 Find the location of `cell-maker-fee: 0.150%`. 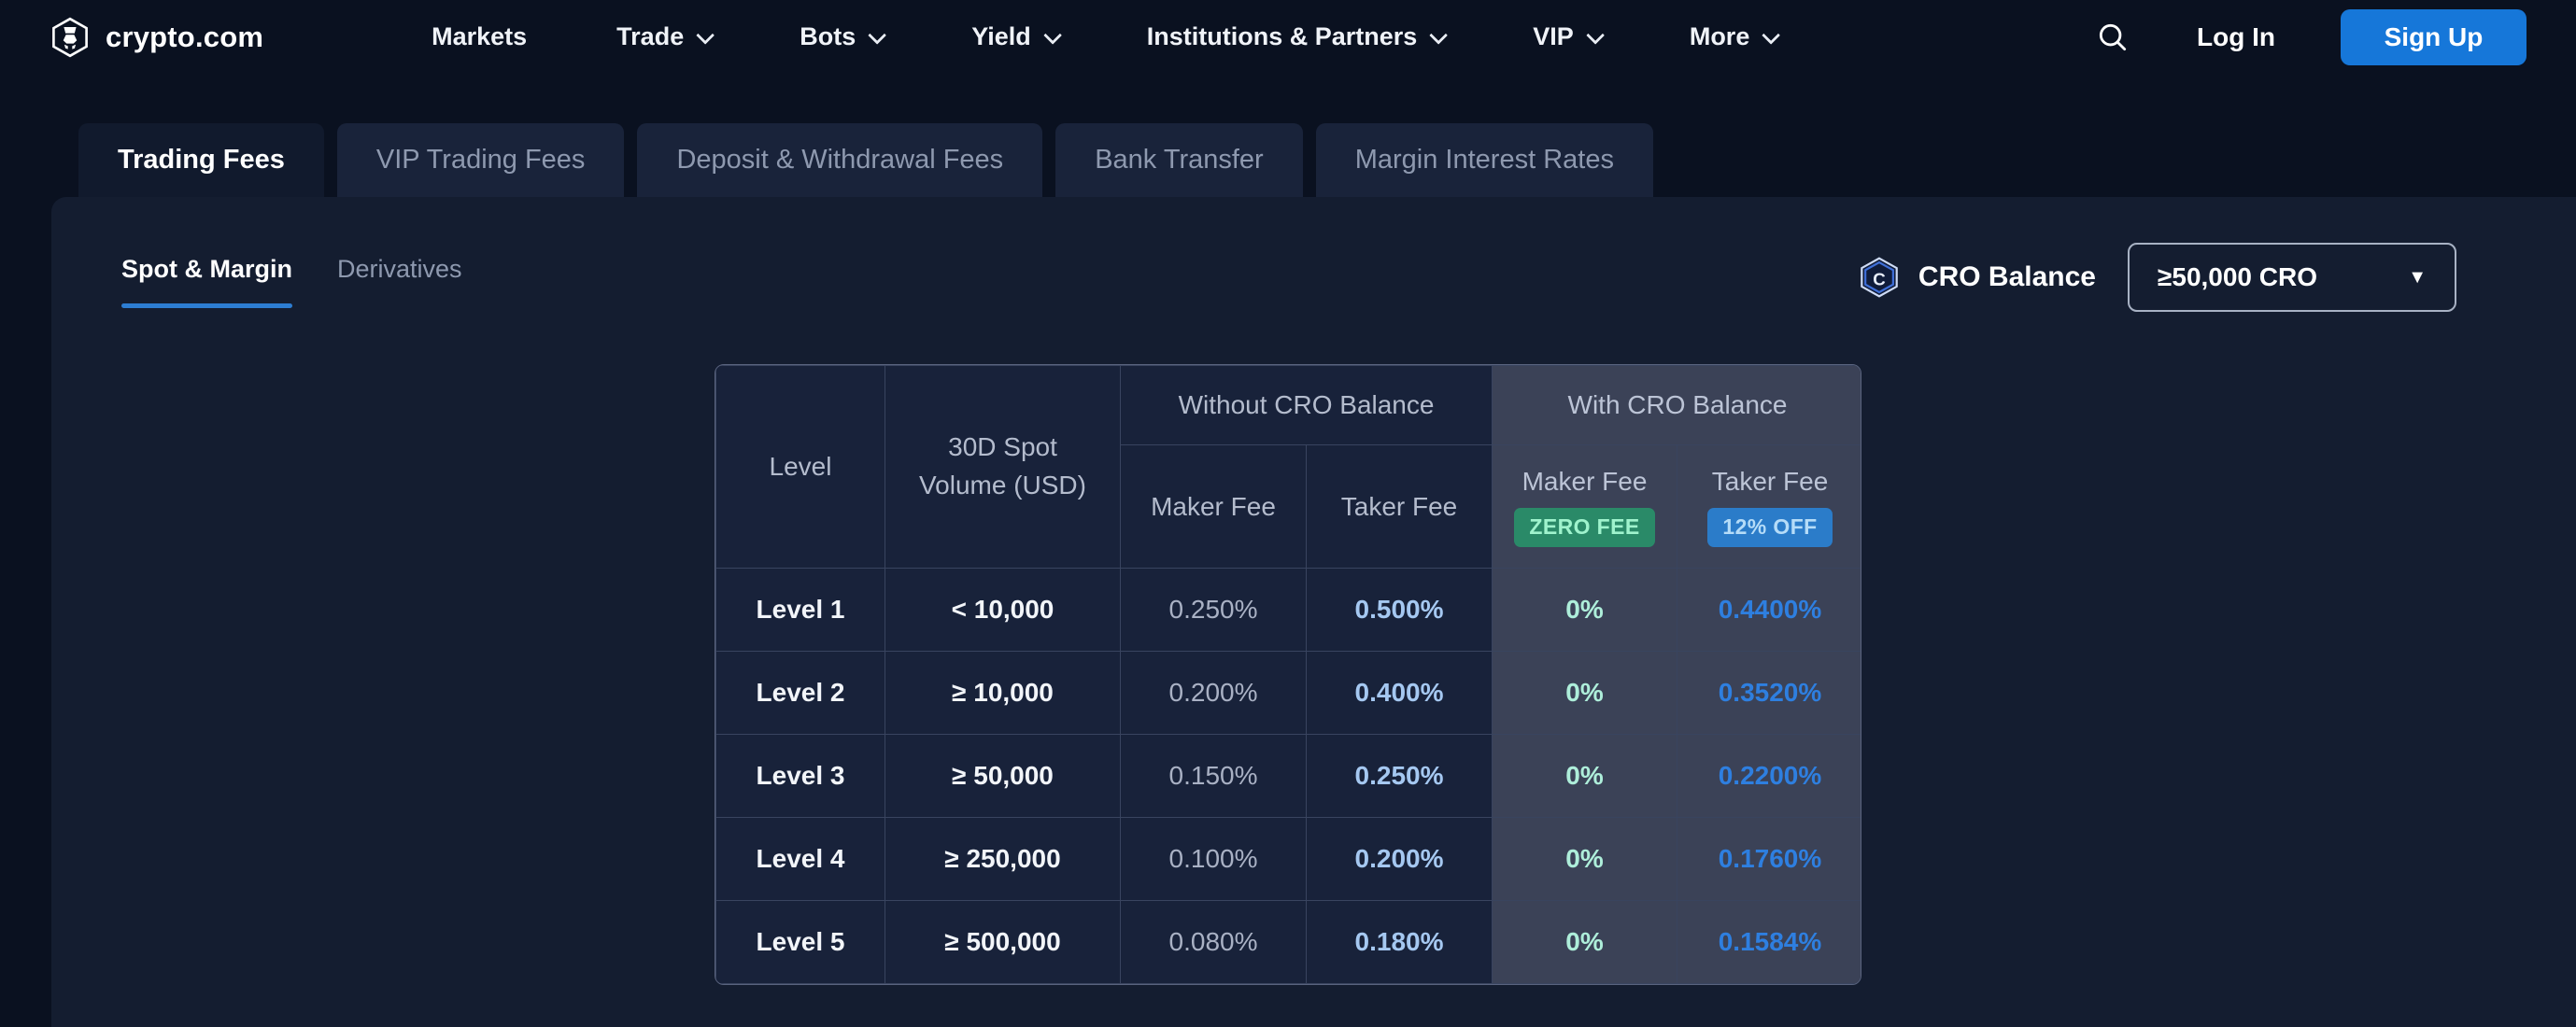

cell-maker-fee: 0.150% is located at coordinates (1213, 776).